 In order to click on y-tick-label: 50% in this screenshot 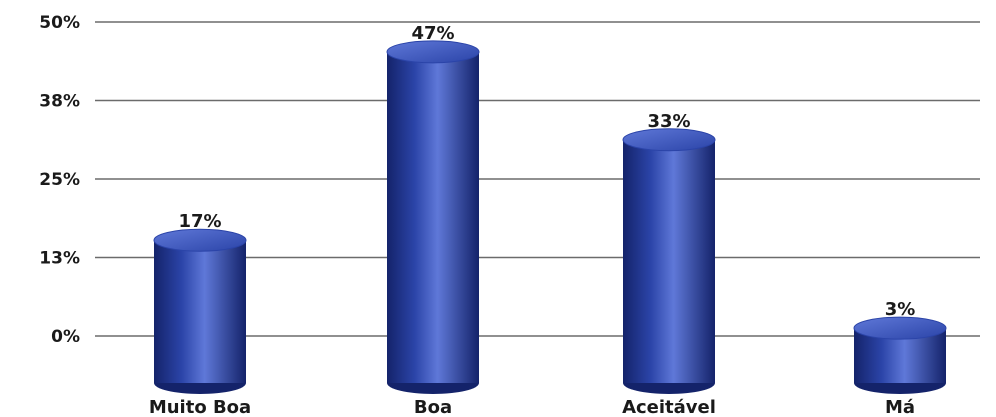, I will do `click(59, 23)`.